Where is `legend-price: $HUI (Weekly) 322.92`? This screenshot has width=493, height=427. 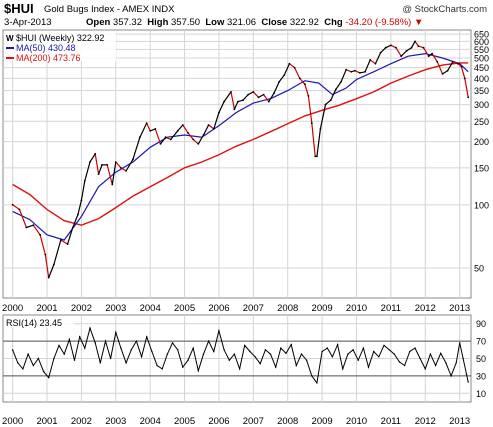
legend-price: $HUI (Weekly) 322.92 is located at coordinates (60, 38).